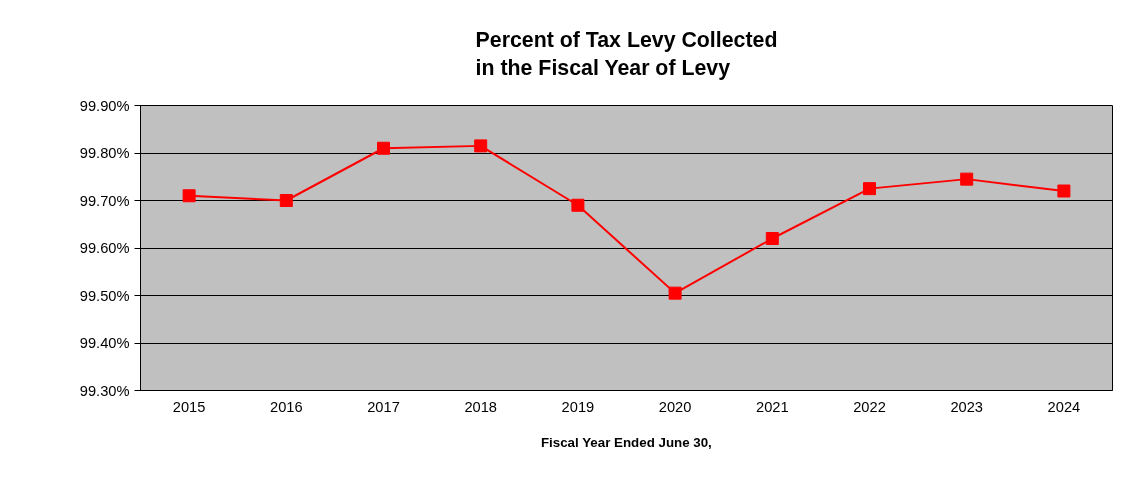  What do you see at coordinates (104, 153) in the screenshot?
I see `y-tick-label: 99.80%` at bounding box center [104, 153].